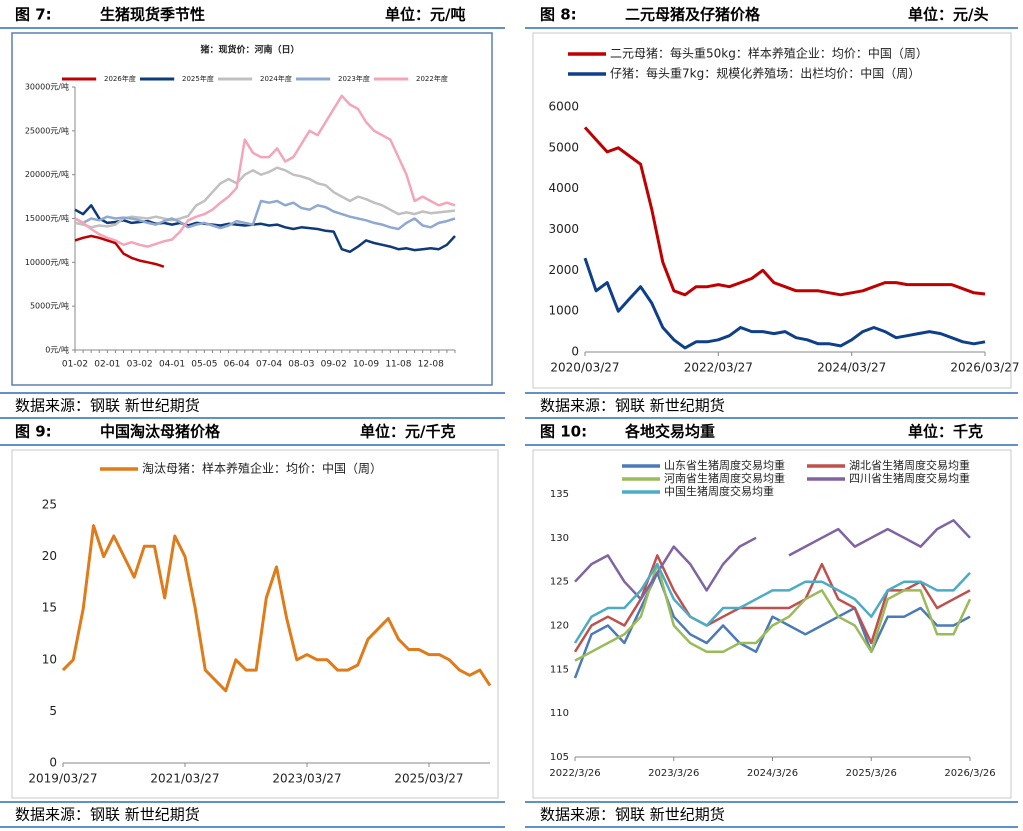  What do you see at coordinates (33, 432) in the screenshot?
I see `figure-label: 图 9:` at bounding box center [33, 432].